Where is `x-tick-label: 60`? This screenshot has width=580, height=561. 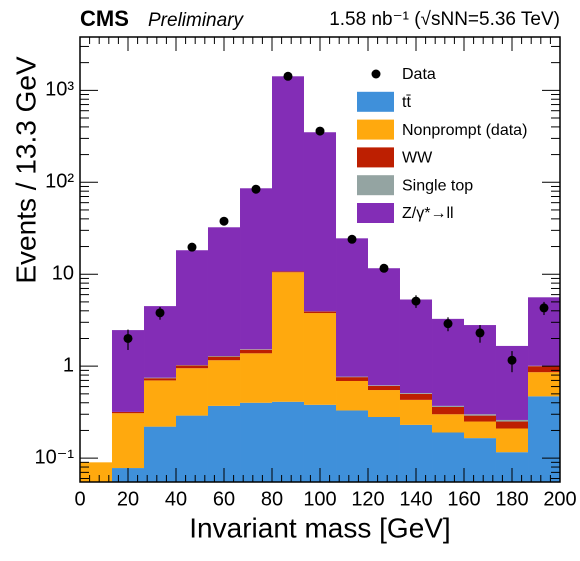
x-tick-label: 60 is located at coordinates (224, 499).